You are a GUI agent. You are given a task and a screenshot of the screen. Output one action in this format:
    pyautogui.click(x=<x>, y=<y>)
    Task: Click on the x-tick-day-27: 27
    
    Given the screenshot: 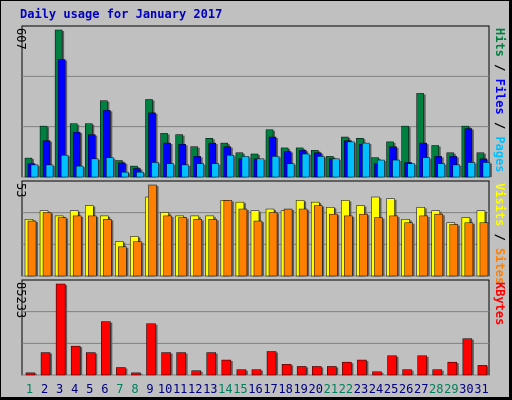 What is the action you would take?
    pyautogui.click(x=421, y=389)
    